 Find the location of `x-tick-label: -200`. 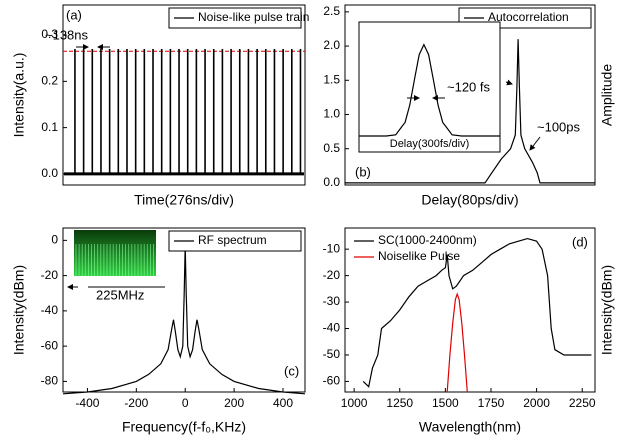

x-tick-label: -200 is located at coordinates (136, 403).